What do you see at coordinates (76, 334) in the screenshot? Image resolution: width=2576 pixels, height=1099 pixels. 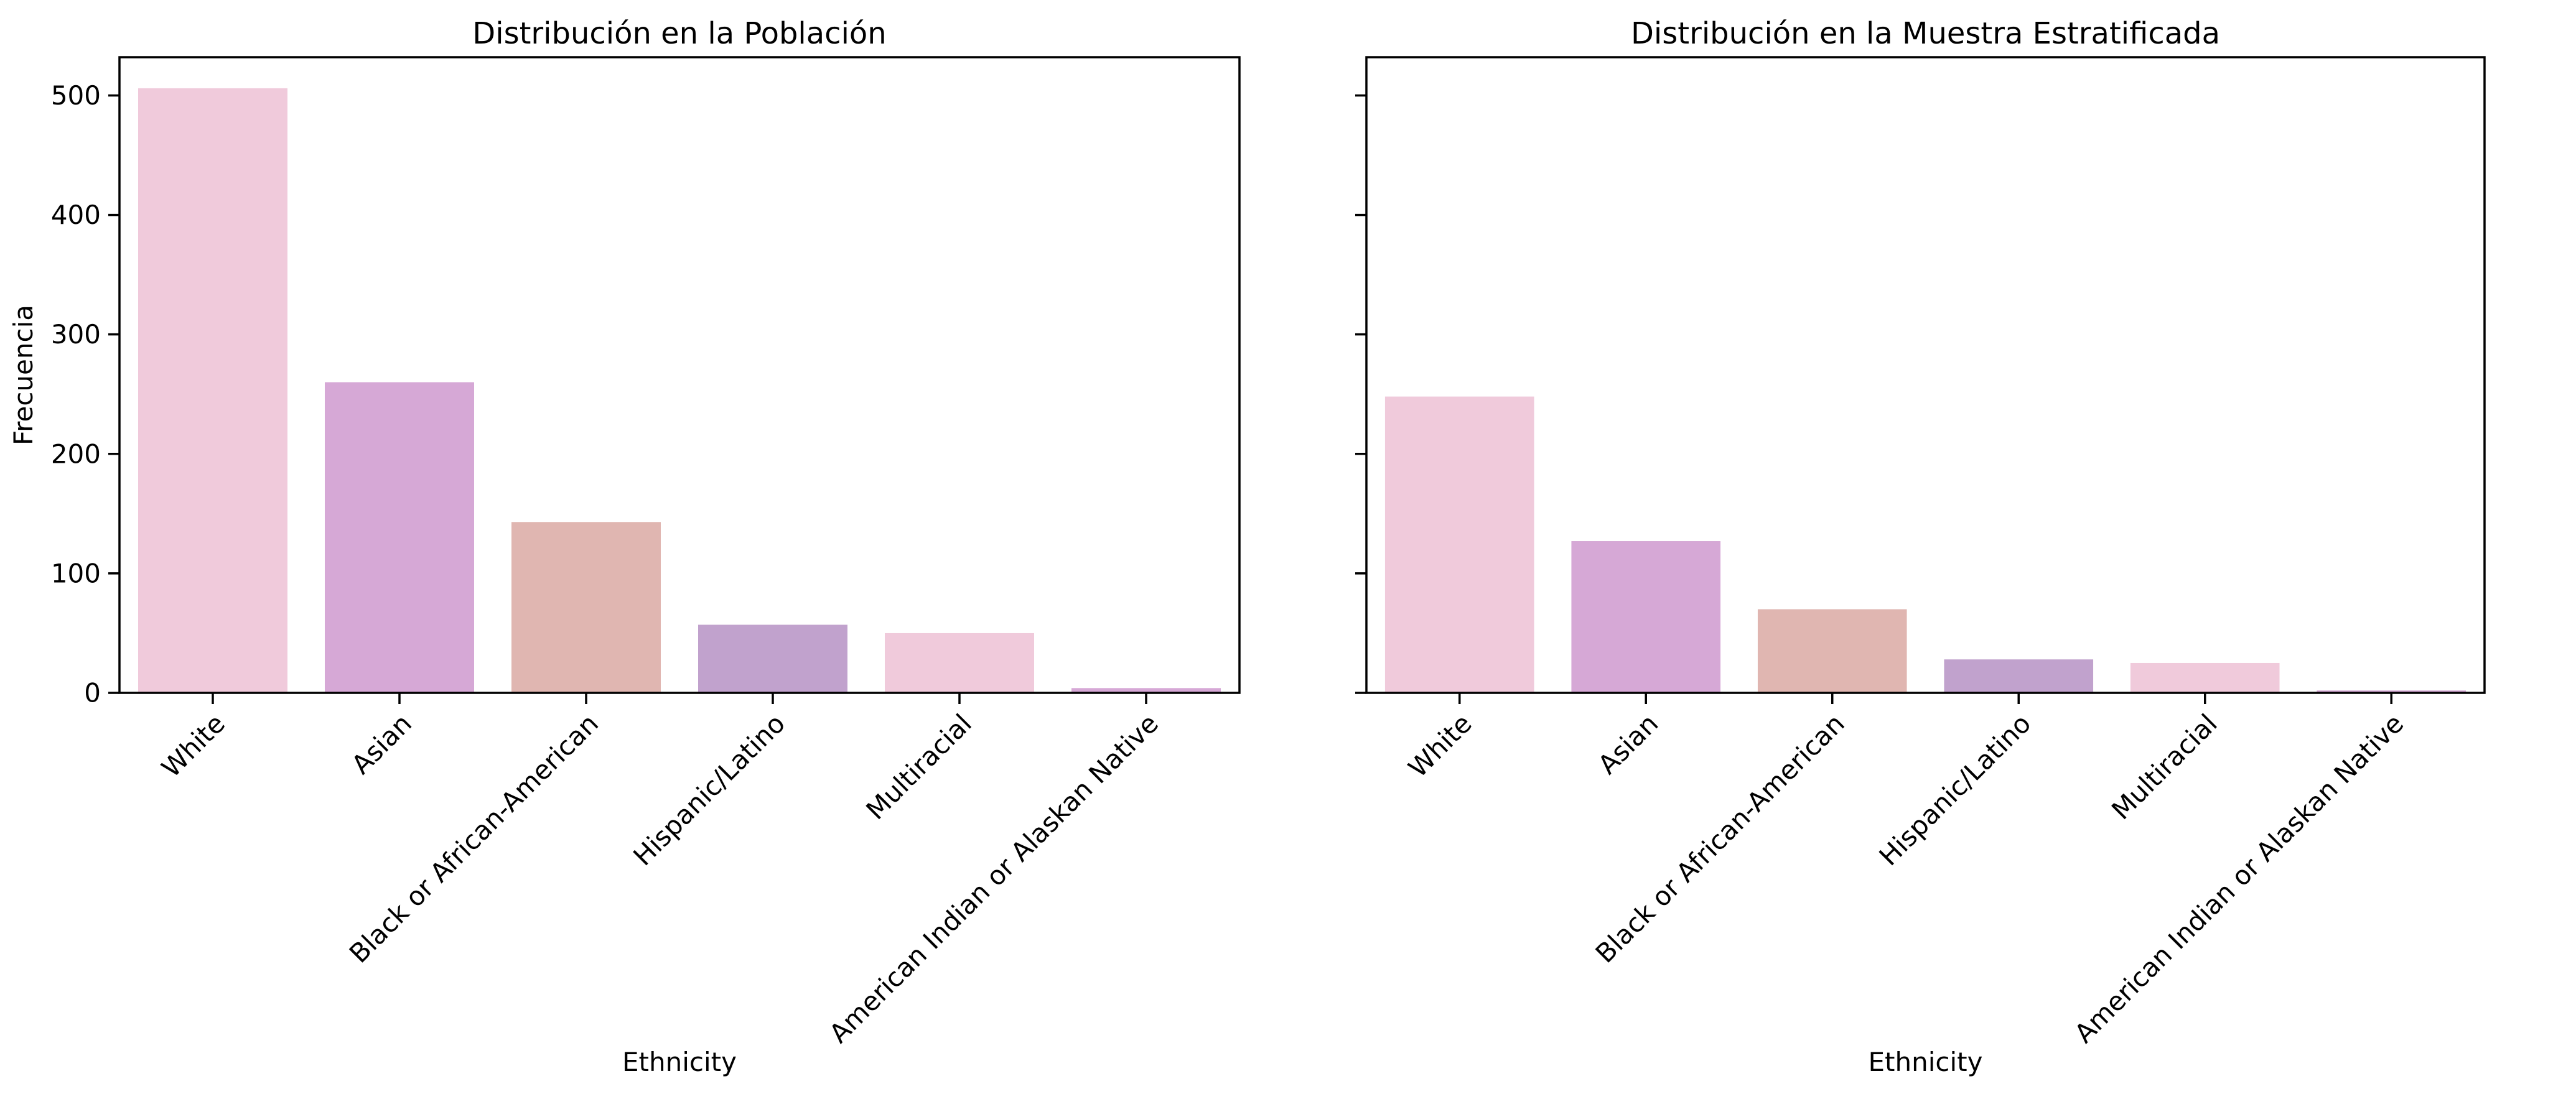 I see `y-tick-label: 300` at bounding box center [76, 334].